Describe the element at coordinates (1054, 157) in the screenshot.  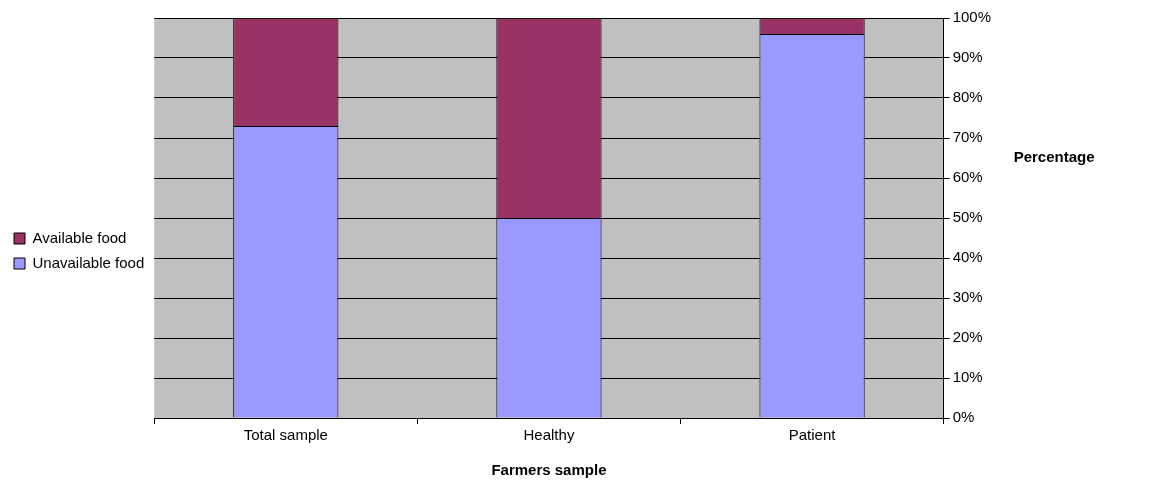
I see `y-axis-title: Percentage` at that location.